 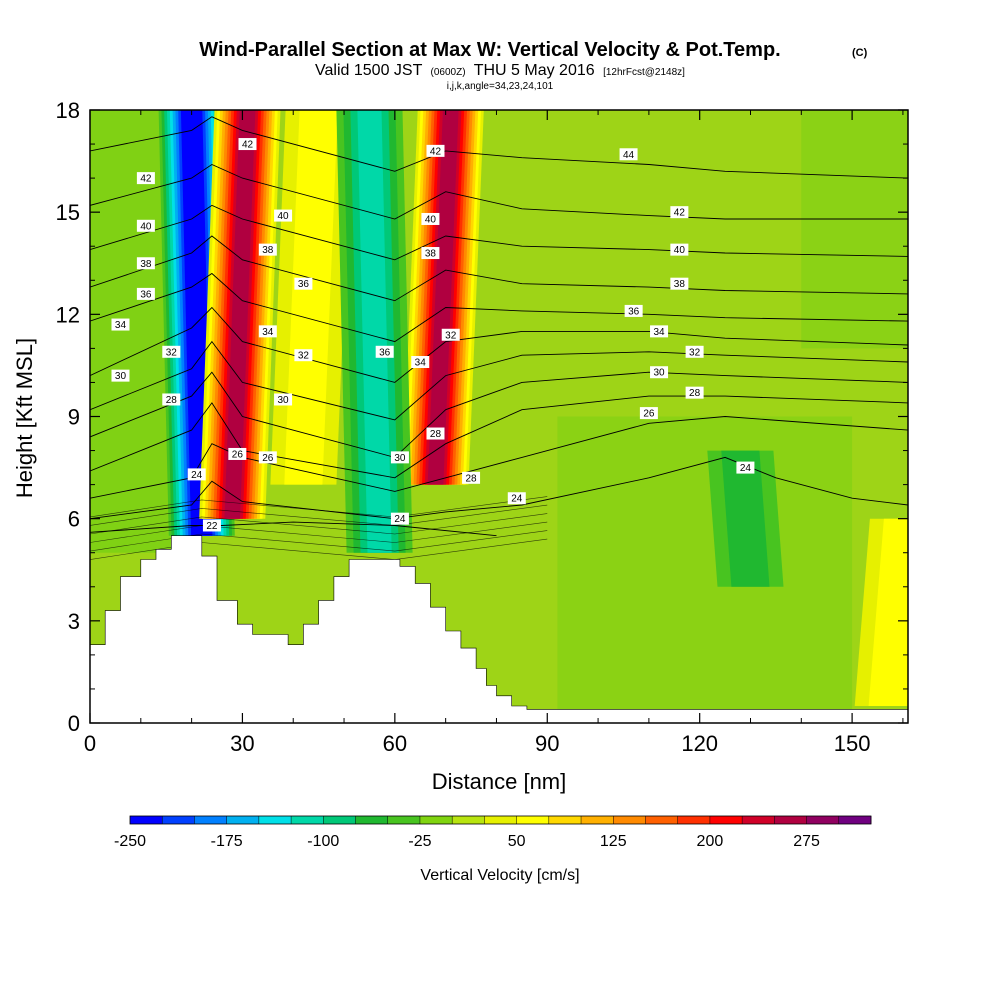 What do you see at coordinates (130, 841) in the screenshot?
I see `colorbar-tick-label: -250` at bounding box center [130, 841].